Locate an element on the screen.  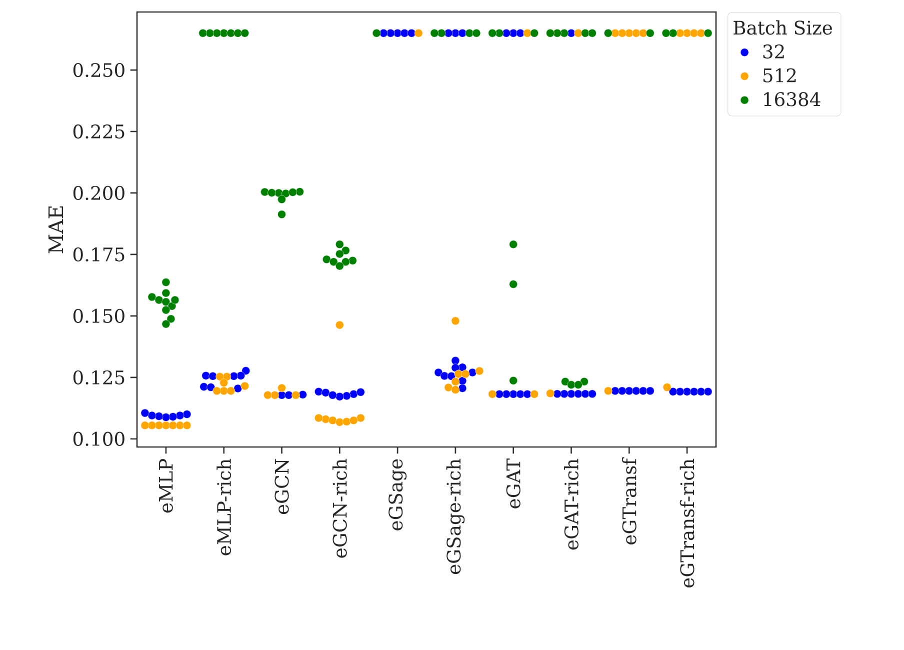
y-tick-label: 0.100 is located at coordinates (98, 439).